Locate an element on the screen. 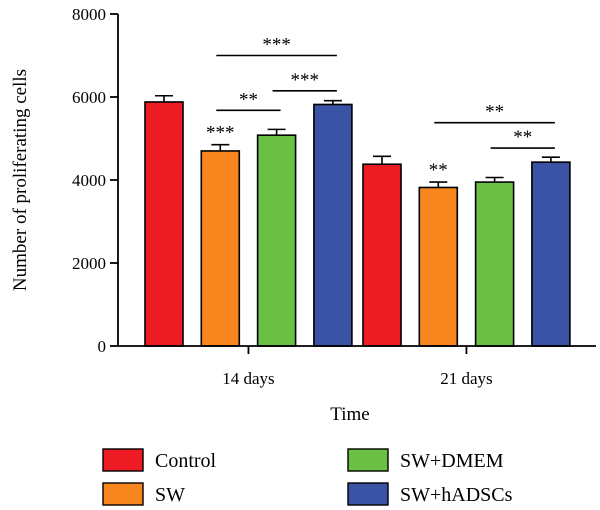 This screenshot has width=600, height=510. legend-label: Control is located at coordinates (186, 461).